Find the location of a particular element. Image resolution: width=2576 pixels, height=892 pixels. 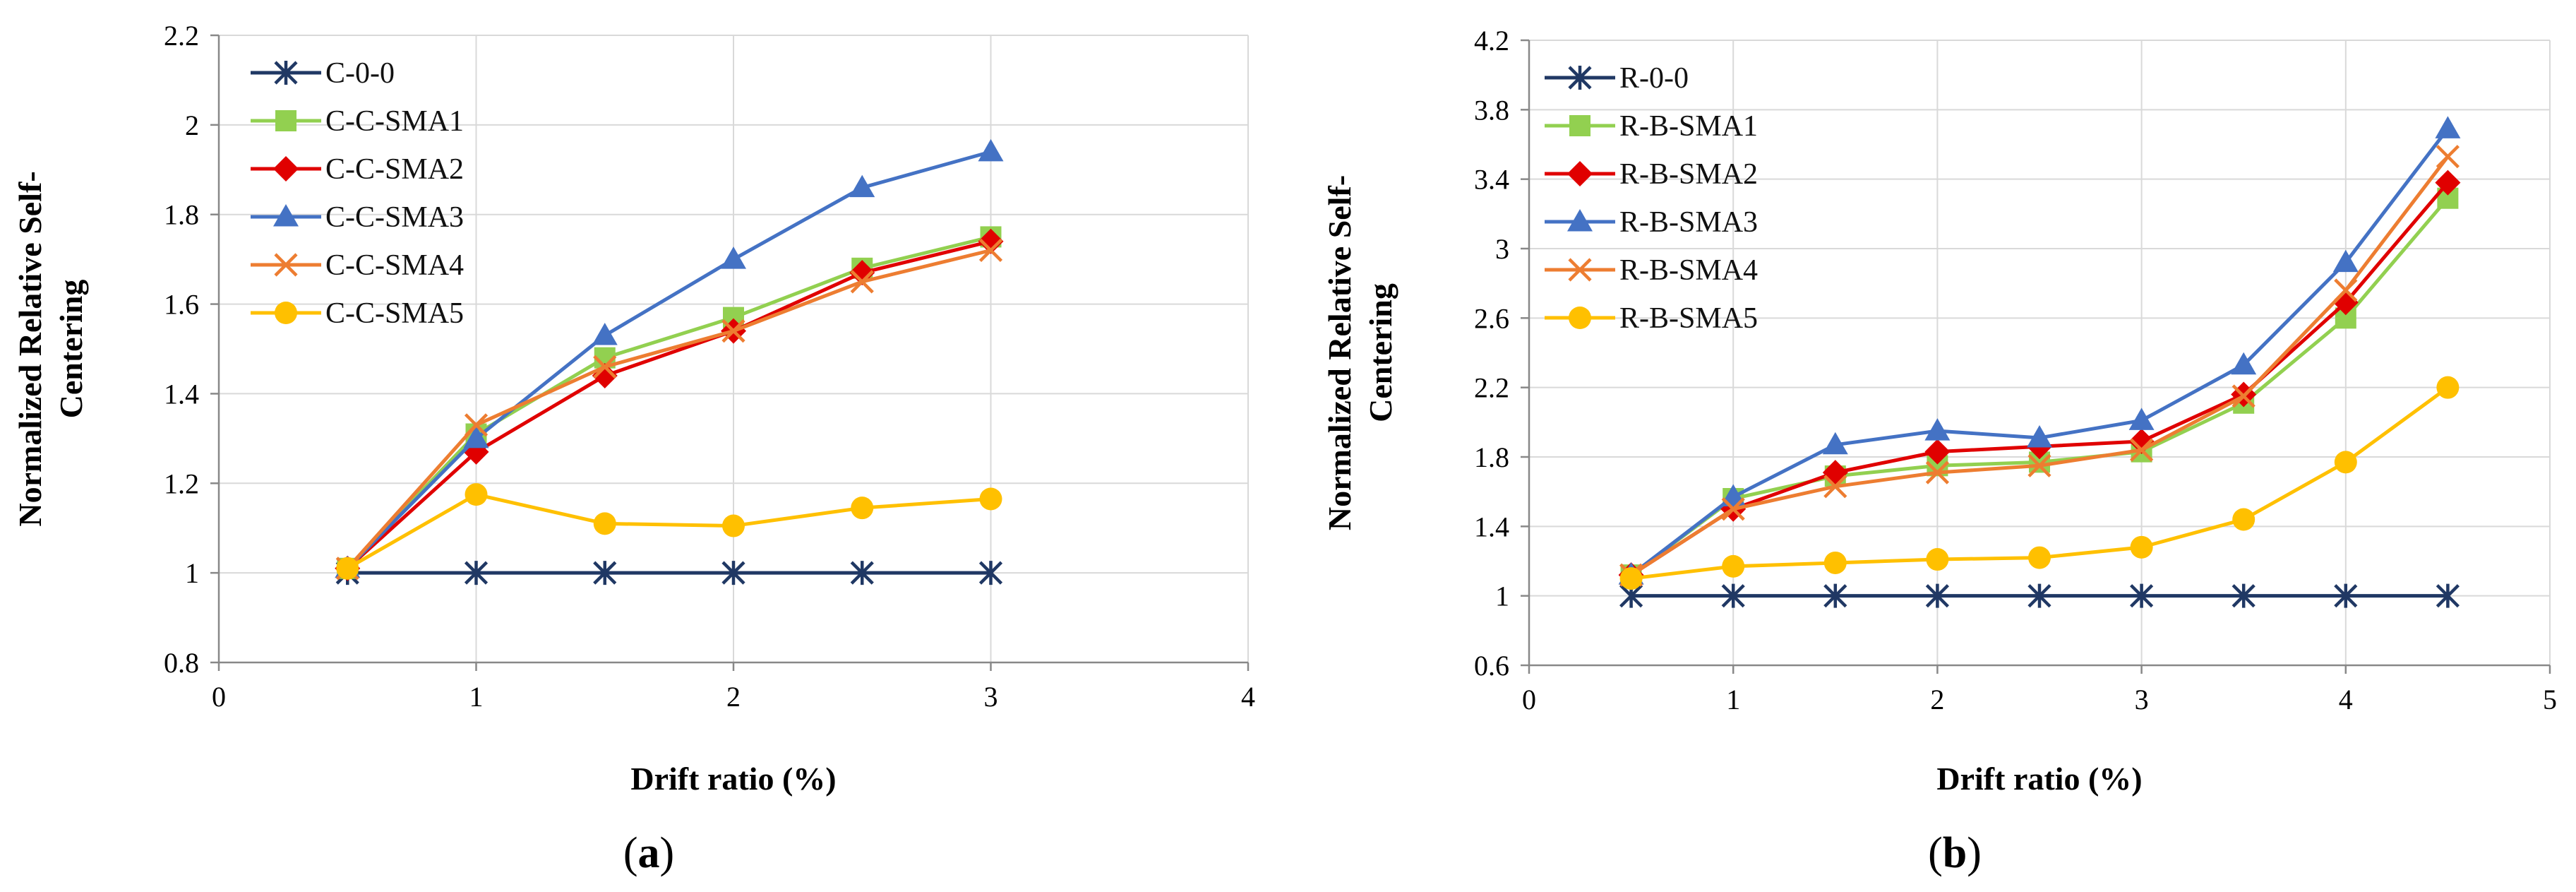

y-tick-label: 2 is located at coordinates (192, 125).